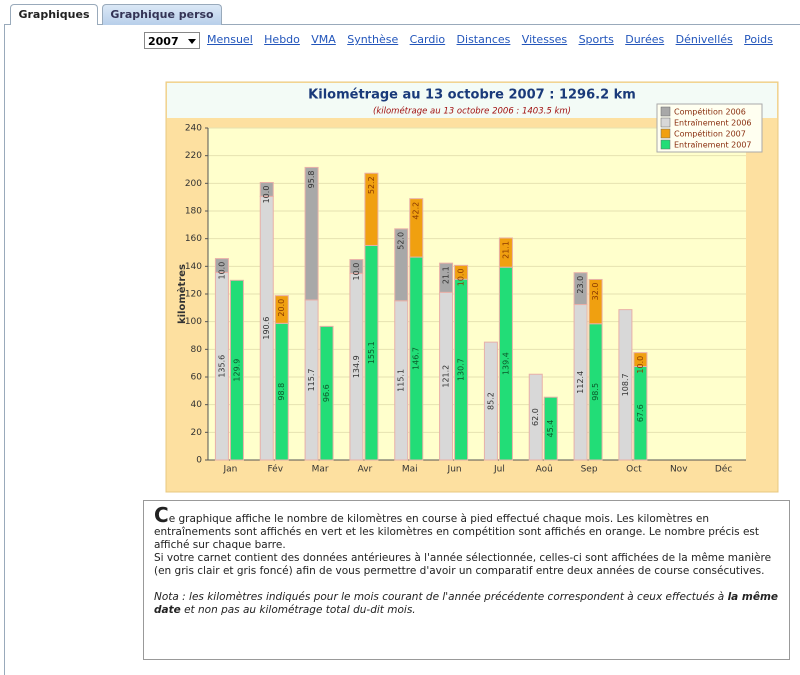  What do you see at coordinates (281, 392) in the screenshot?
I see `data-label: 98.8` at bounding box center [281, 392].